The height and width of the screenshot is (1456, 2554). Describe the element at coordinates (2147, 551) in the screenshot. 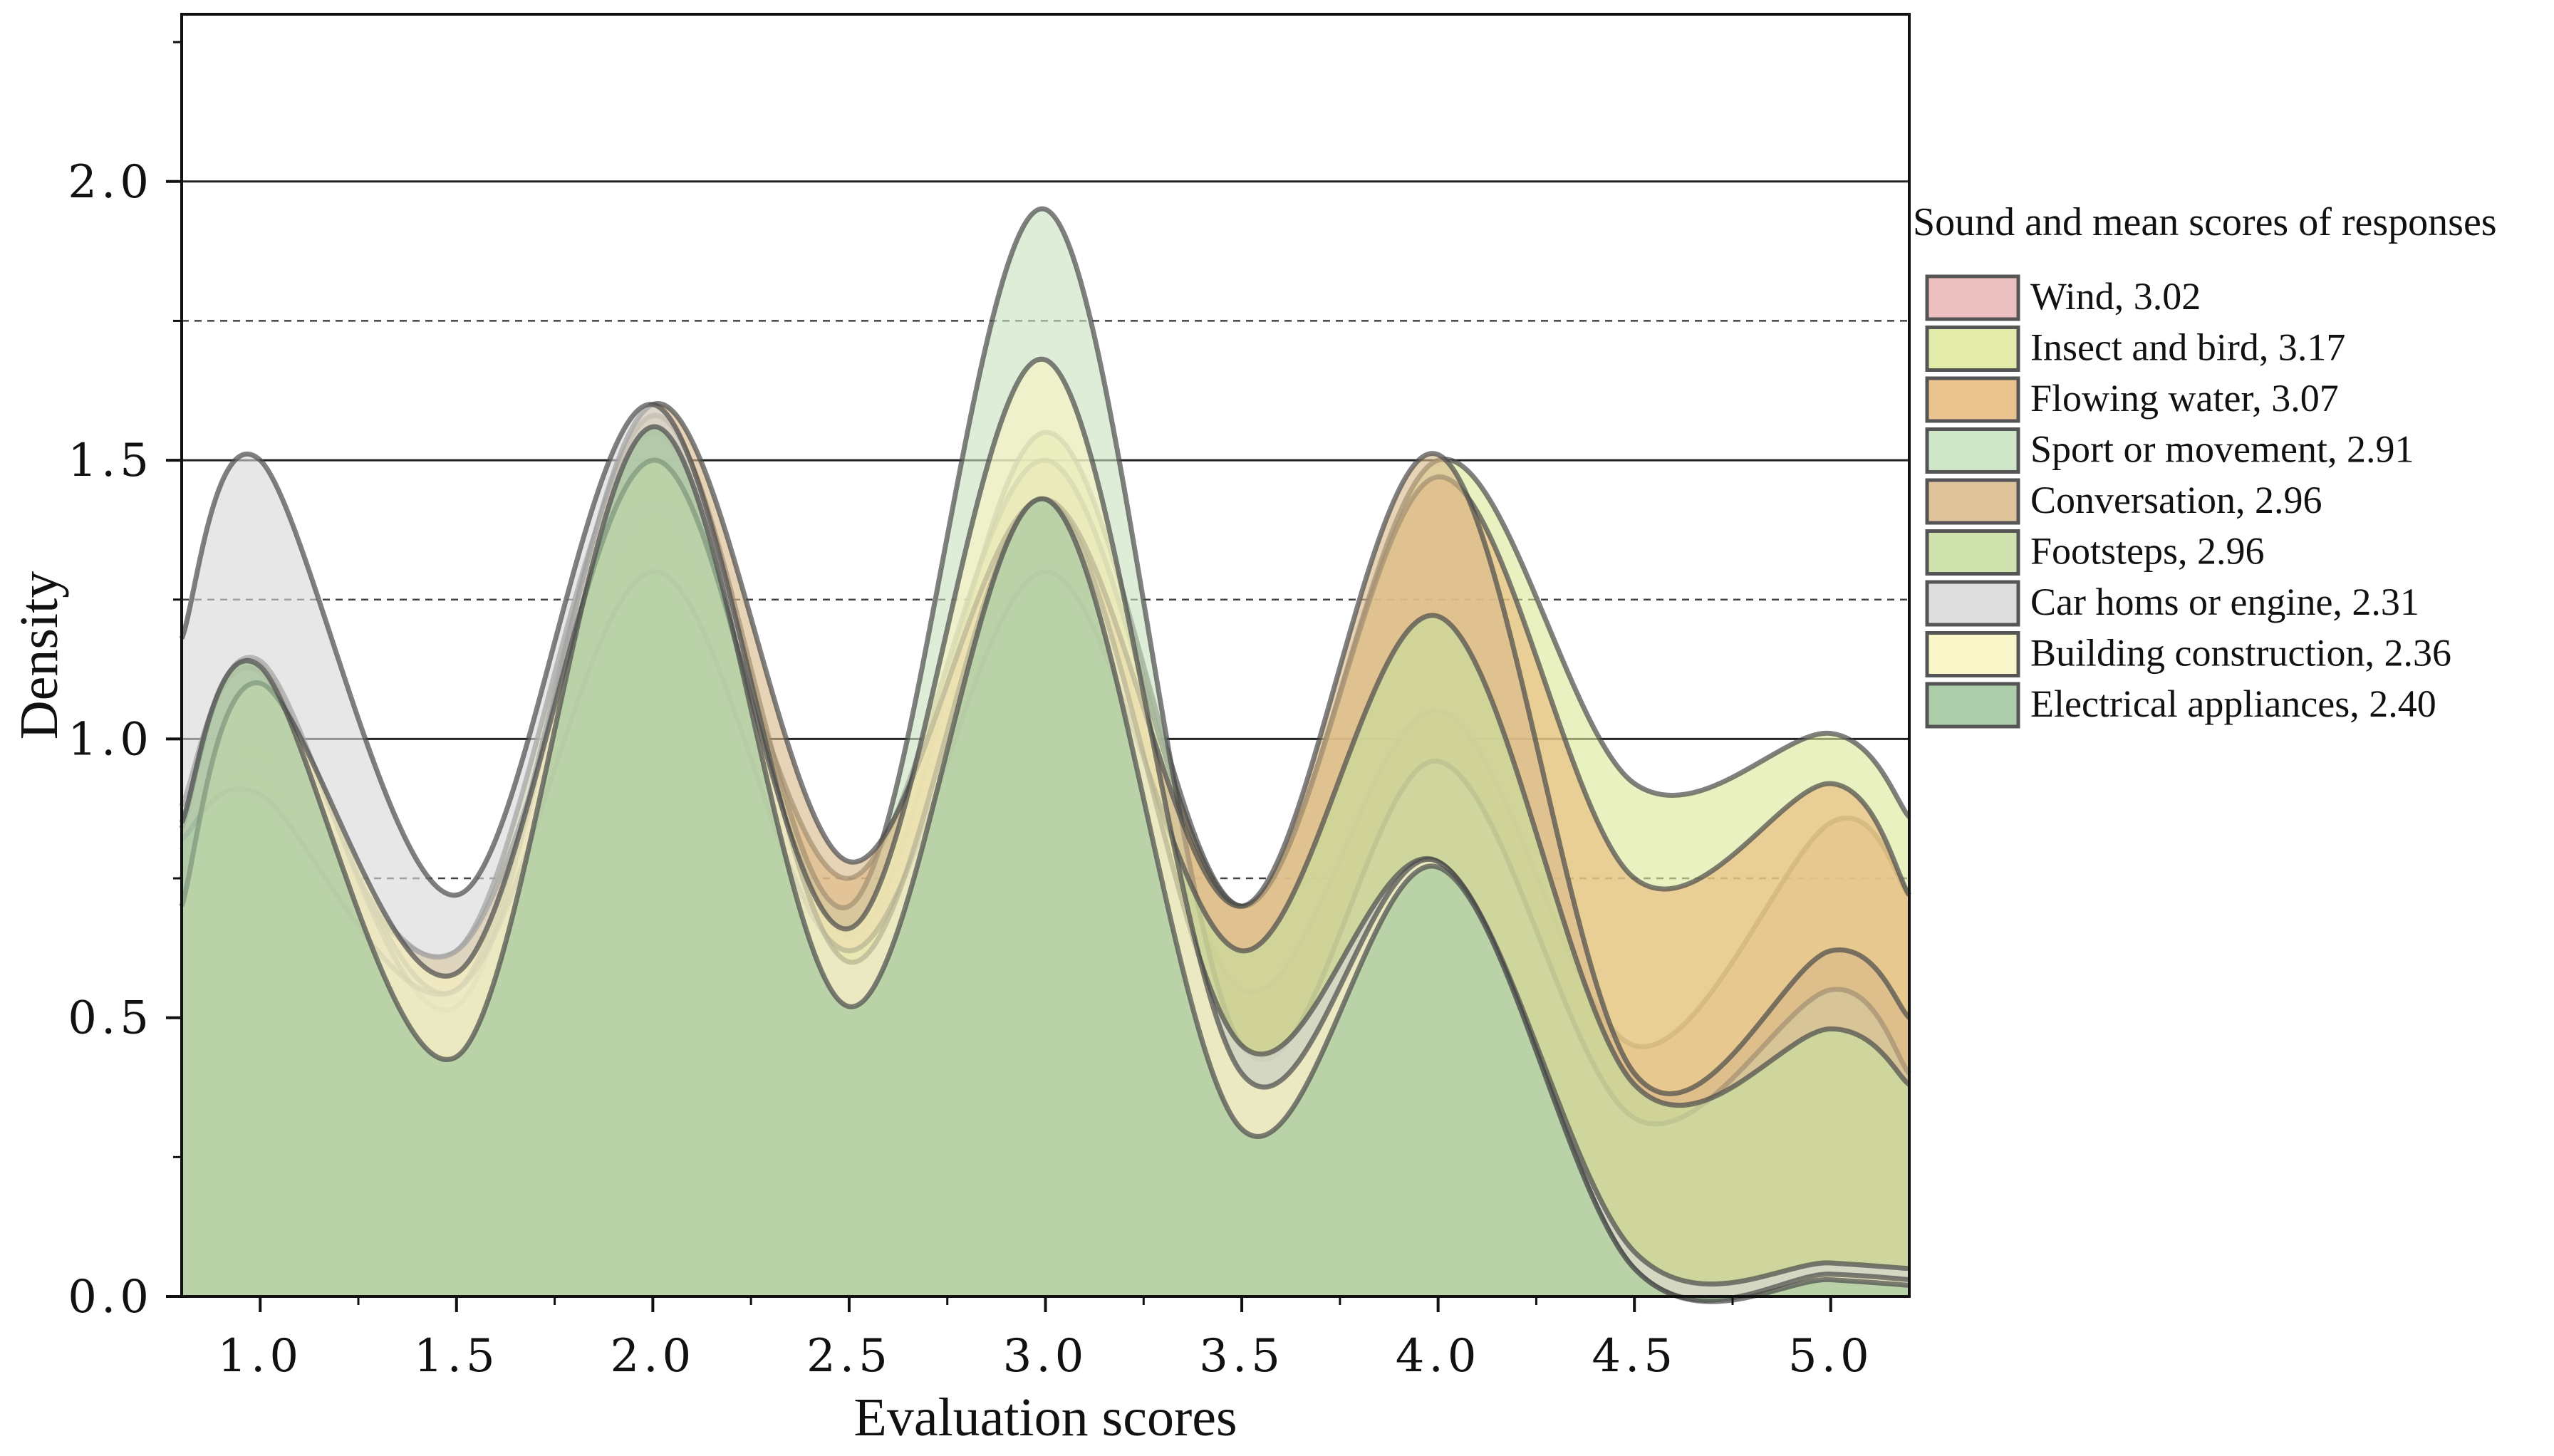

I see `legend-label: Footsteps, 2.96` at that location.